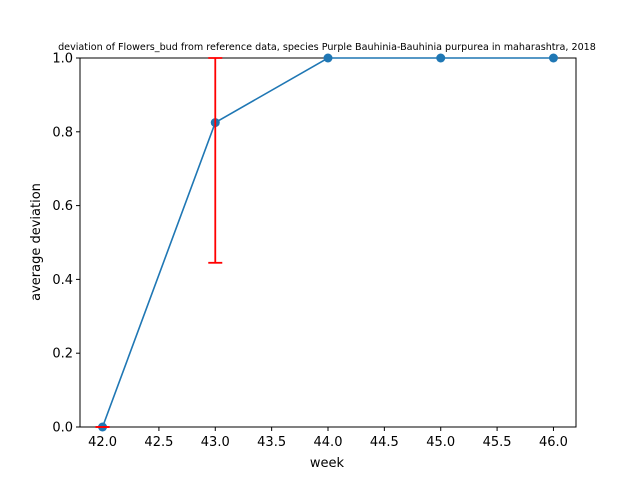  What do you see at coordinates (62, 59) in the screenshot?
I see `y-tick-label: 1.0` at bounding box center [62, 59].